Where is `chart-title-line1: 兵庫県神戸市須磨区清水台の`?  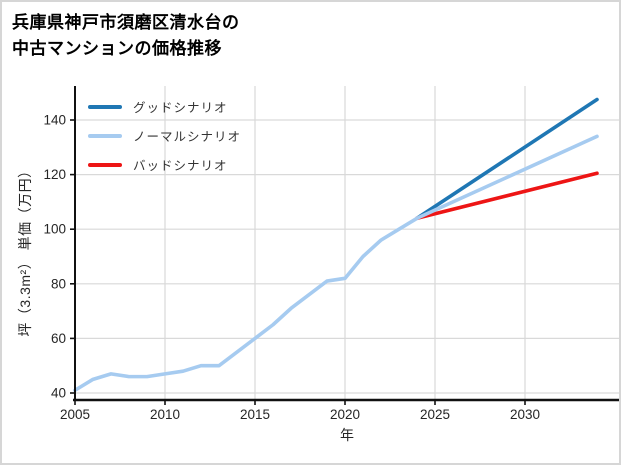
chart-title-line1: 兵庫県神戸市須磨区清水台の is located at coordinates (126, 22).